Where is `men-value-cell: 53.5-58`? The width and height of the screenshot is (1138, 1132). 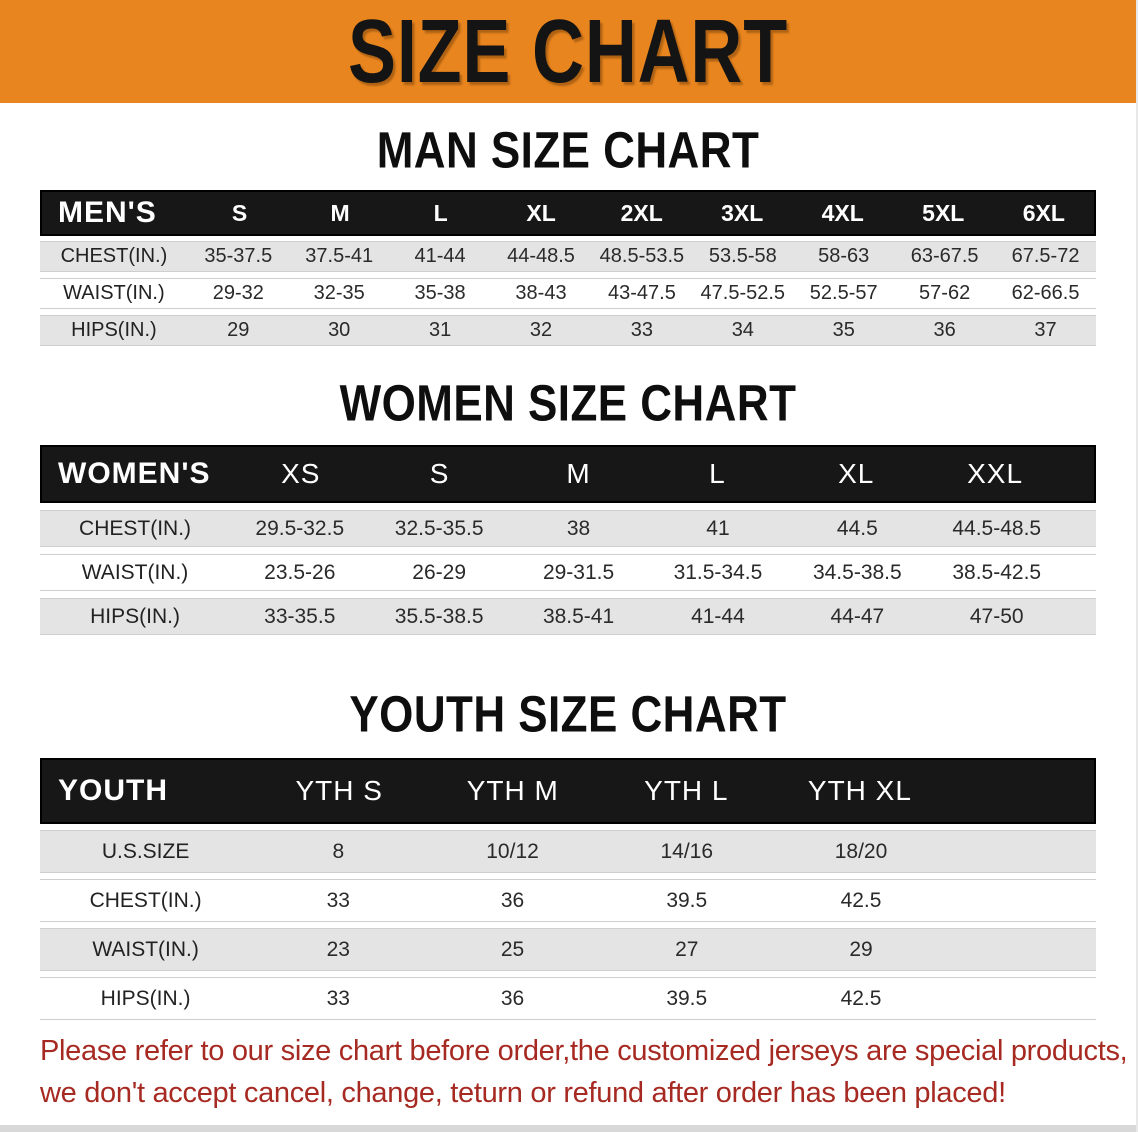
men-value-cell: 53.5-58 is located at coordinates (742, 256).